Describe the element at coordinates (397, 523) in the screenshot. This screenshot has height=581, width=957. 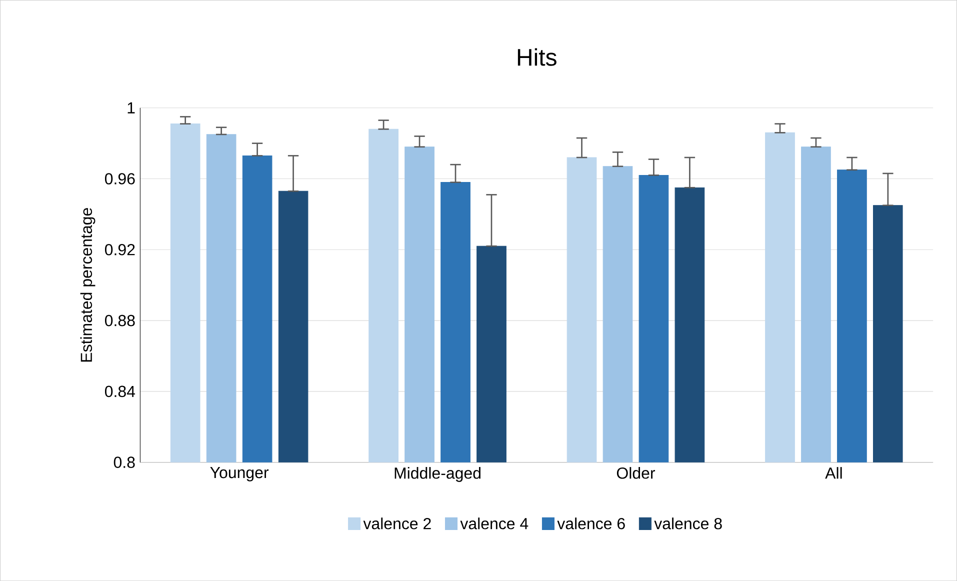
I see `legend-label: valence 2` at that location.